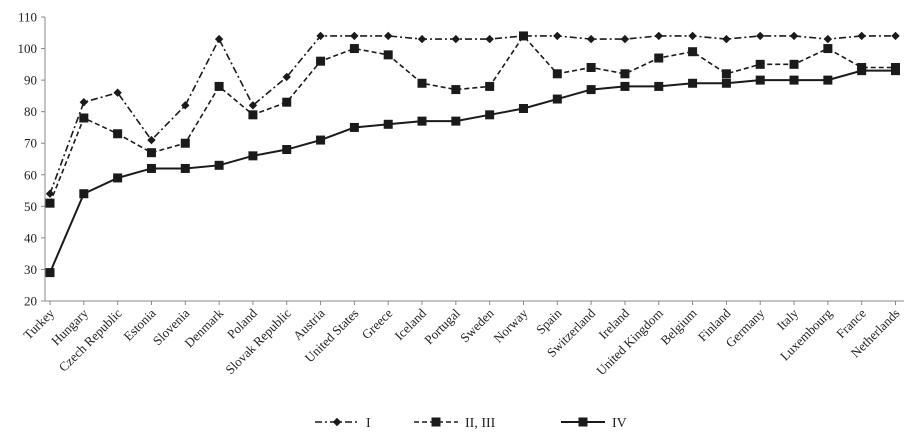  Describe the element at coordinates (619, 423) in the screenshot. I see `legend-label: IV` at that location.